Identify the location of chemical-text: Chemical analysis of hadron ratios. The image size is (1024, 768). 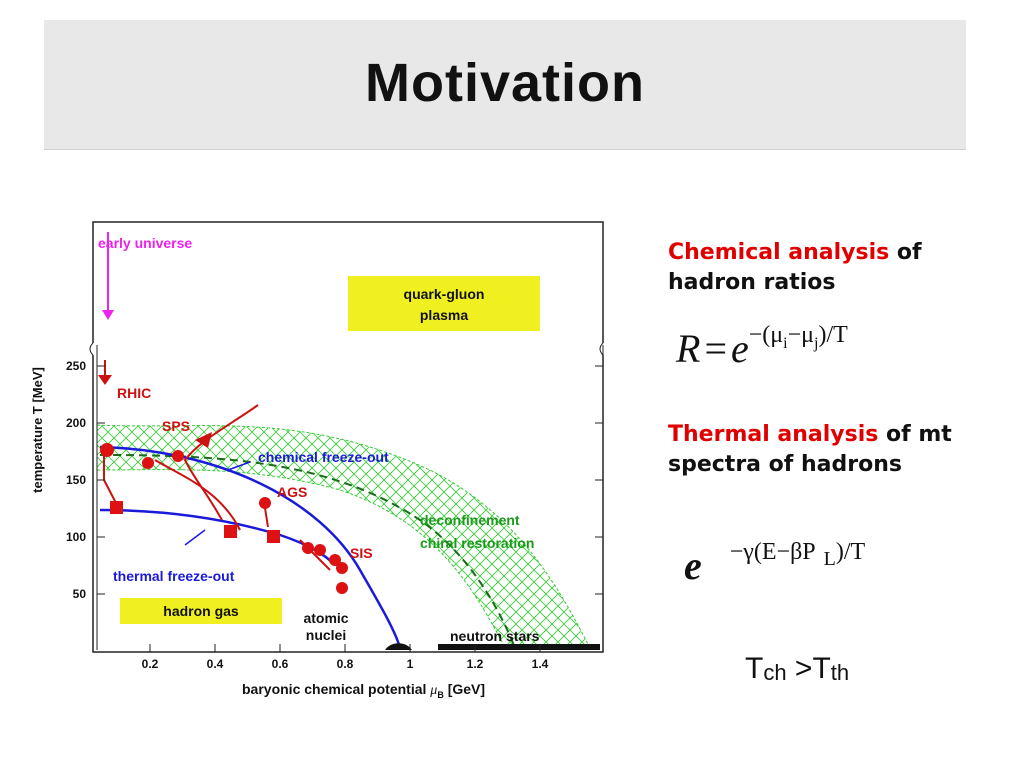
(833, 268).